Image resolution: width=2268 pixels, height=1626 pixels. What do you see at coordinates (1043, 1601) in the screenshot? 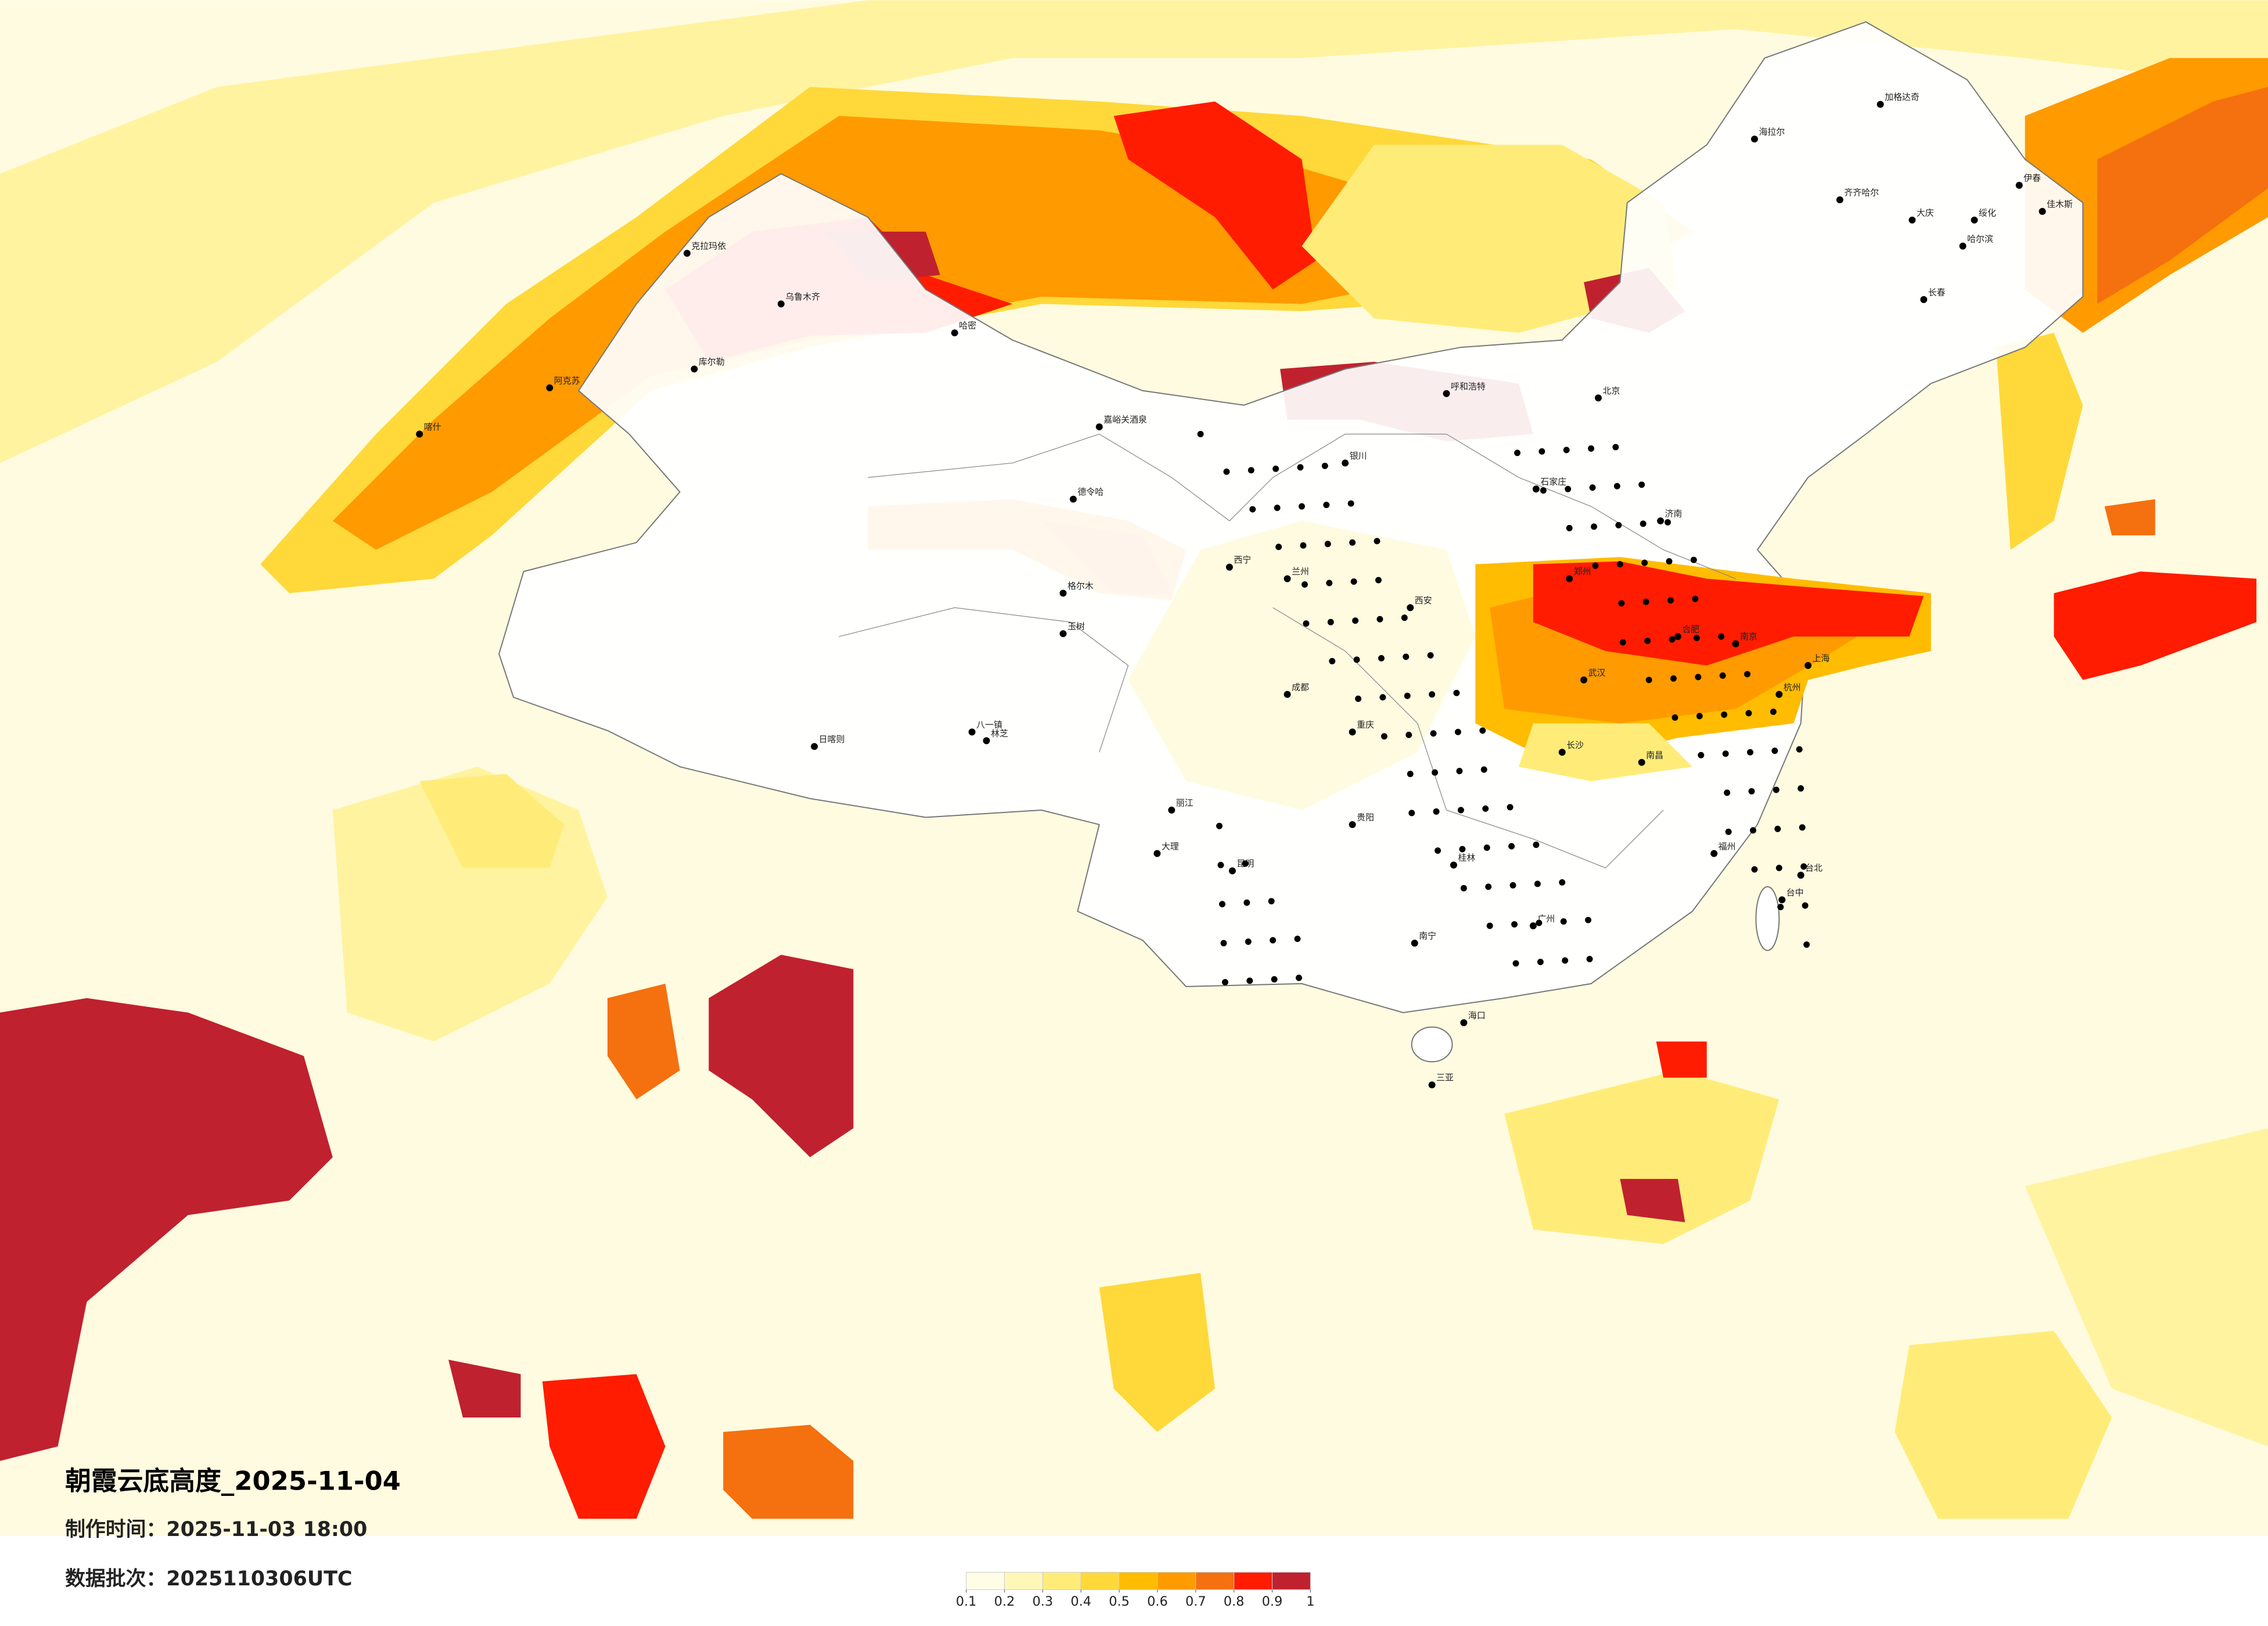
I see `colorbar-label: 0.3` at bounding box center [1043, 1601].